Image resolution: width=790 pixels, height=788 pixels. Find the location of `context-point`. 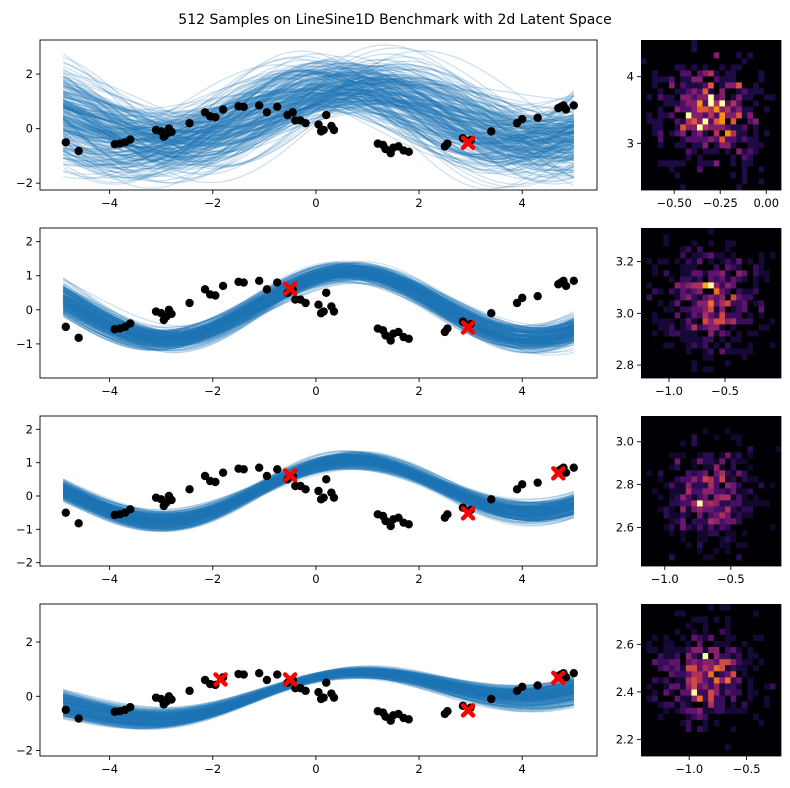

context-point is located at coordinates (290, 679).